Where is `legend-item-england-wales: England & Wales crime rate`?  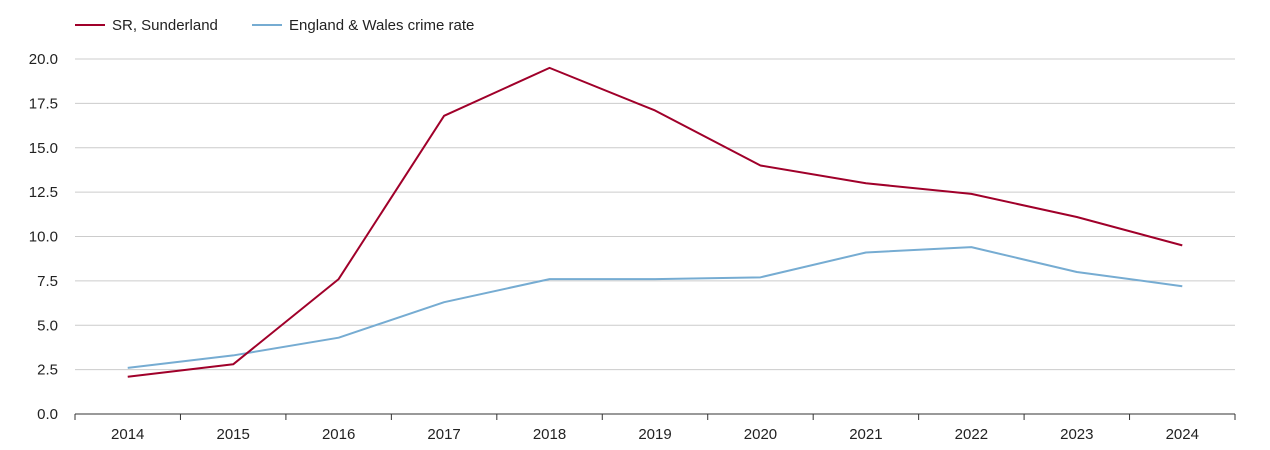
legend-item-england-wales: England & Wales crime rate is located at coordinates (363, 25).